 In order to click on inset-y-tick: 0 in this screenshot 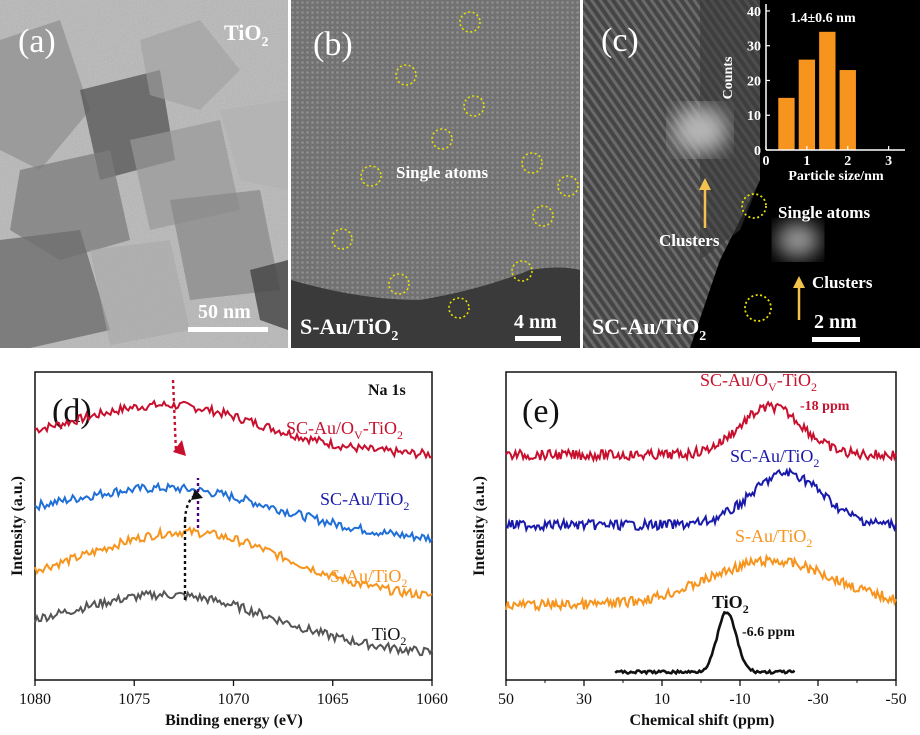, I will do `click(757, 151)`.